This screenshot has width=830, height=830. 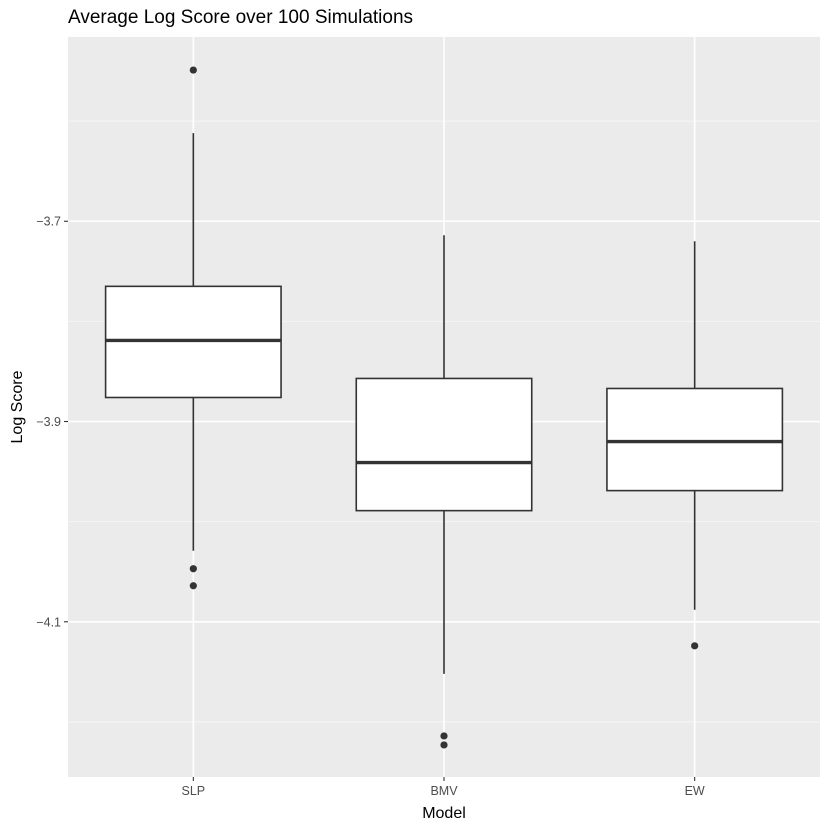 I want to click on x-tick-label: EW, so click(x=695, y=791).